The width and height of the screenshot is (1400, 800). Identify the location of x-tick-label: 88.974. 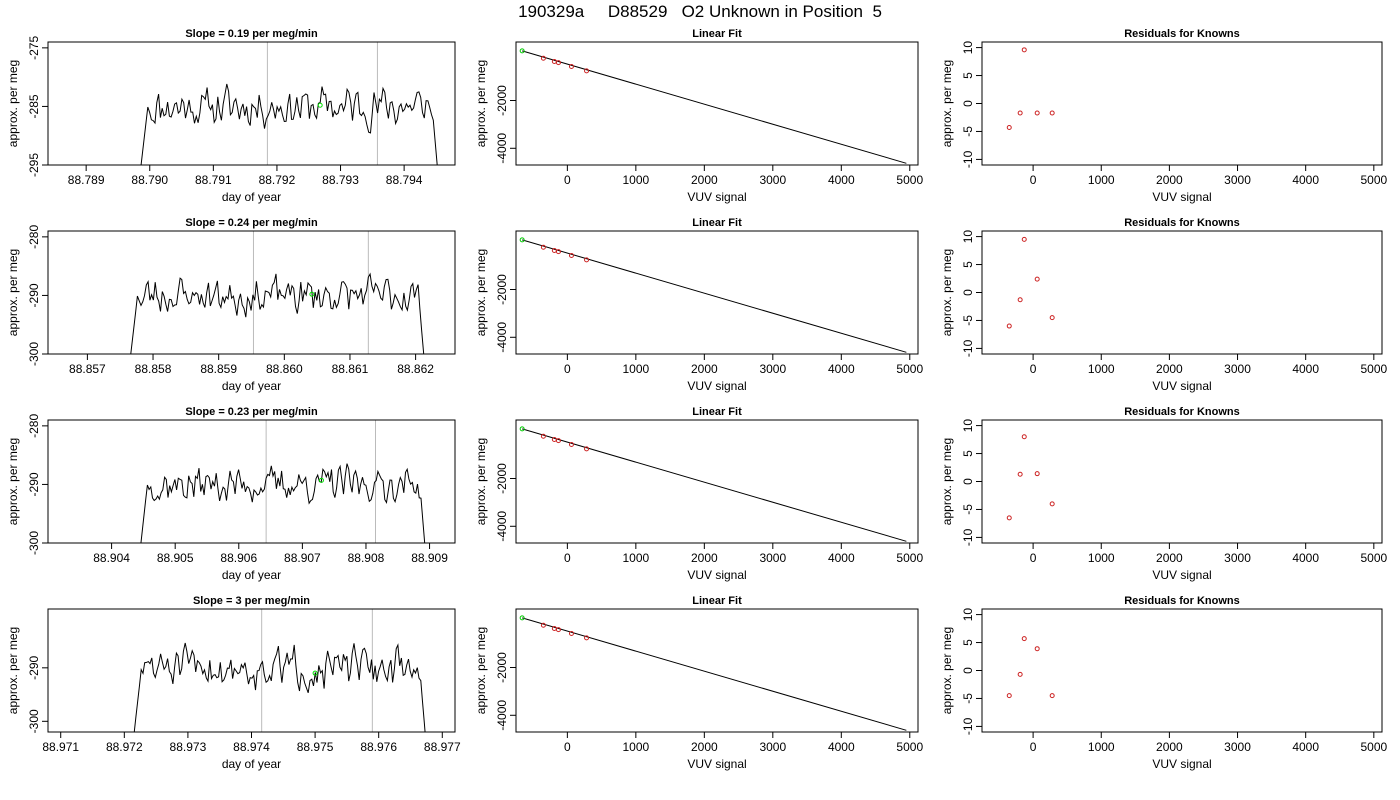
(251, 747).